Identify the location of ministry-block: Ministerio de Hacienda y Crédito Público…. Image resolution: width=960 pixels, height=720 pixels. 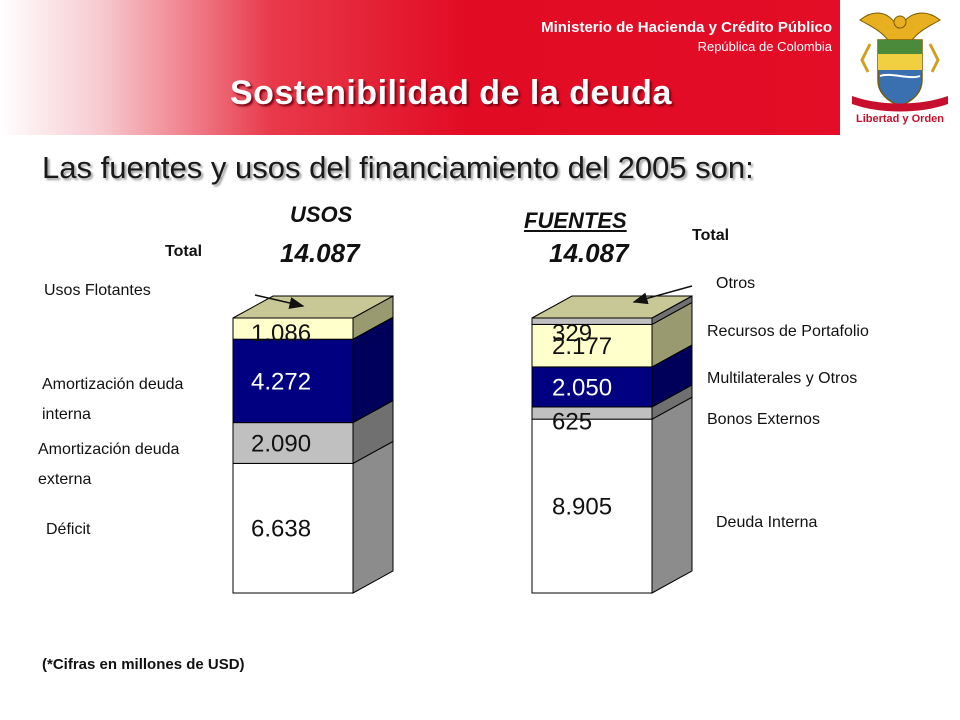
(686, 37).